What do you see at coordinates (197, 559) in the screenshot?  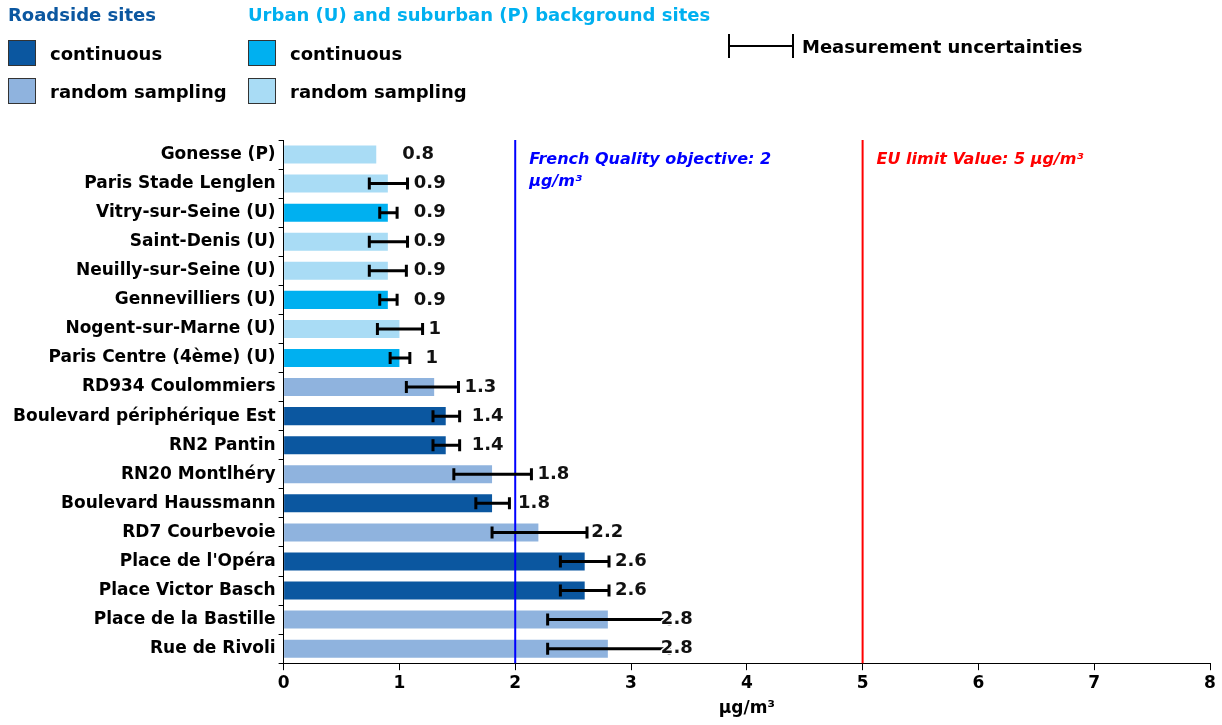 I see `y-tick-label: Place de l'Opéra` at bounding box center [197, 559].